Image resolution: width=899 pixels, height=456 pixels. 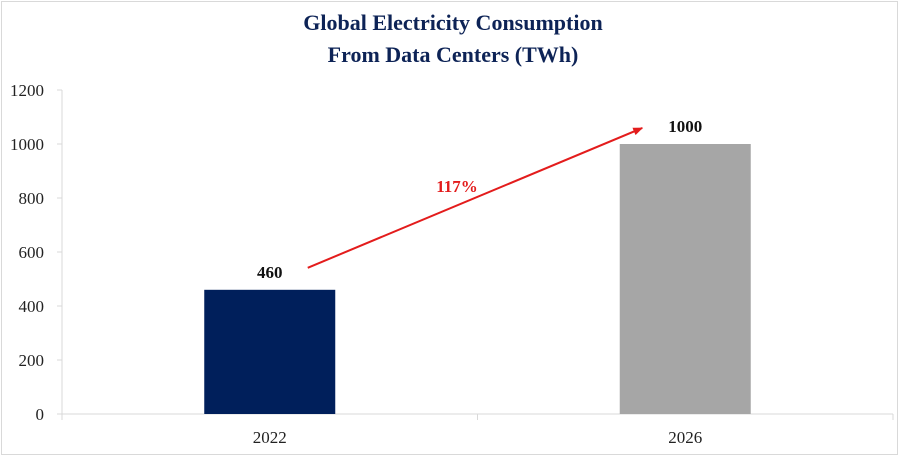 I want to click on bar-2022, so click(x=270, y=351).